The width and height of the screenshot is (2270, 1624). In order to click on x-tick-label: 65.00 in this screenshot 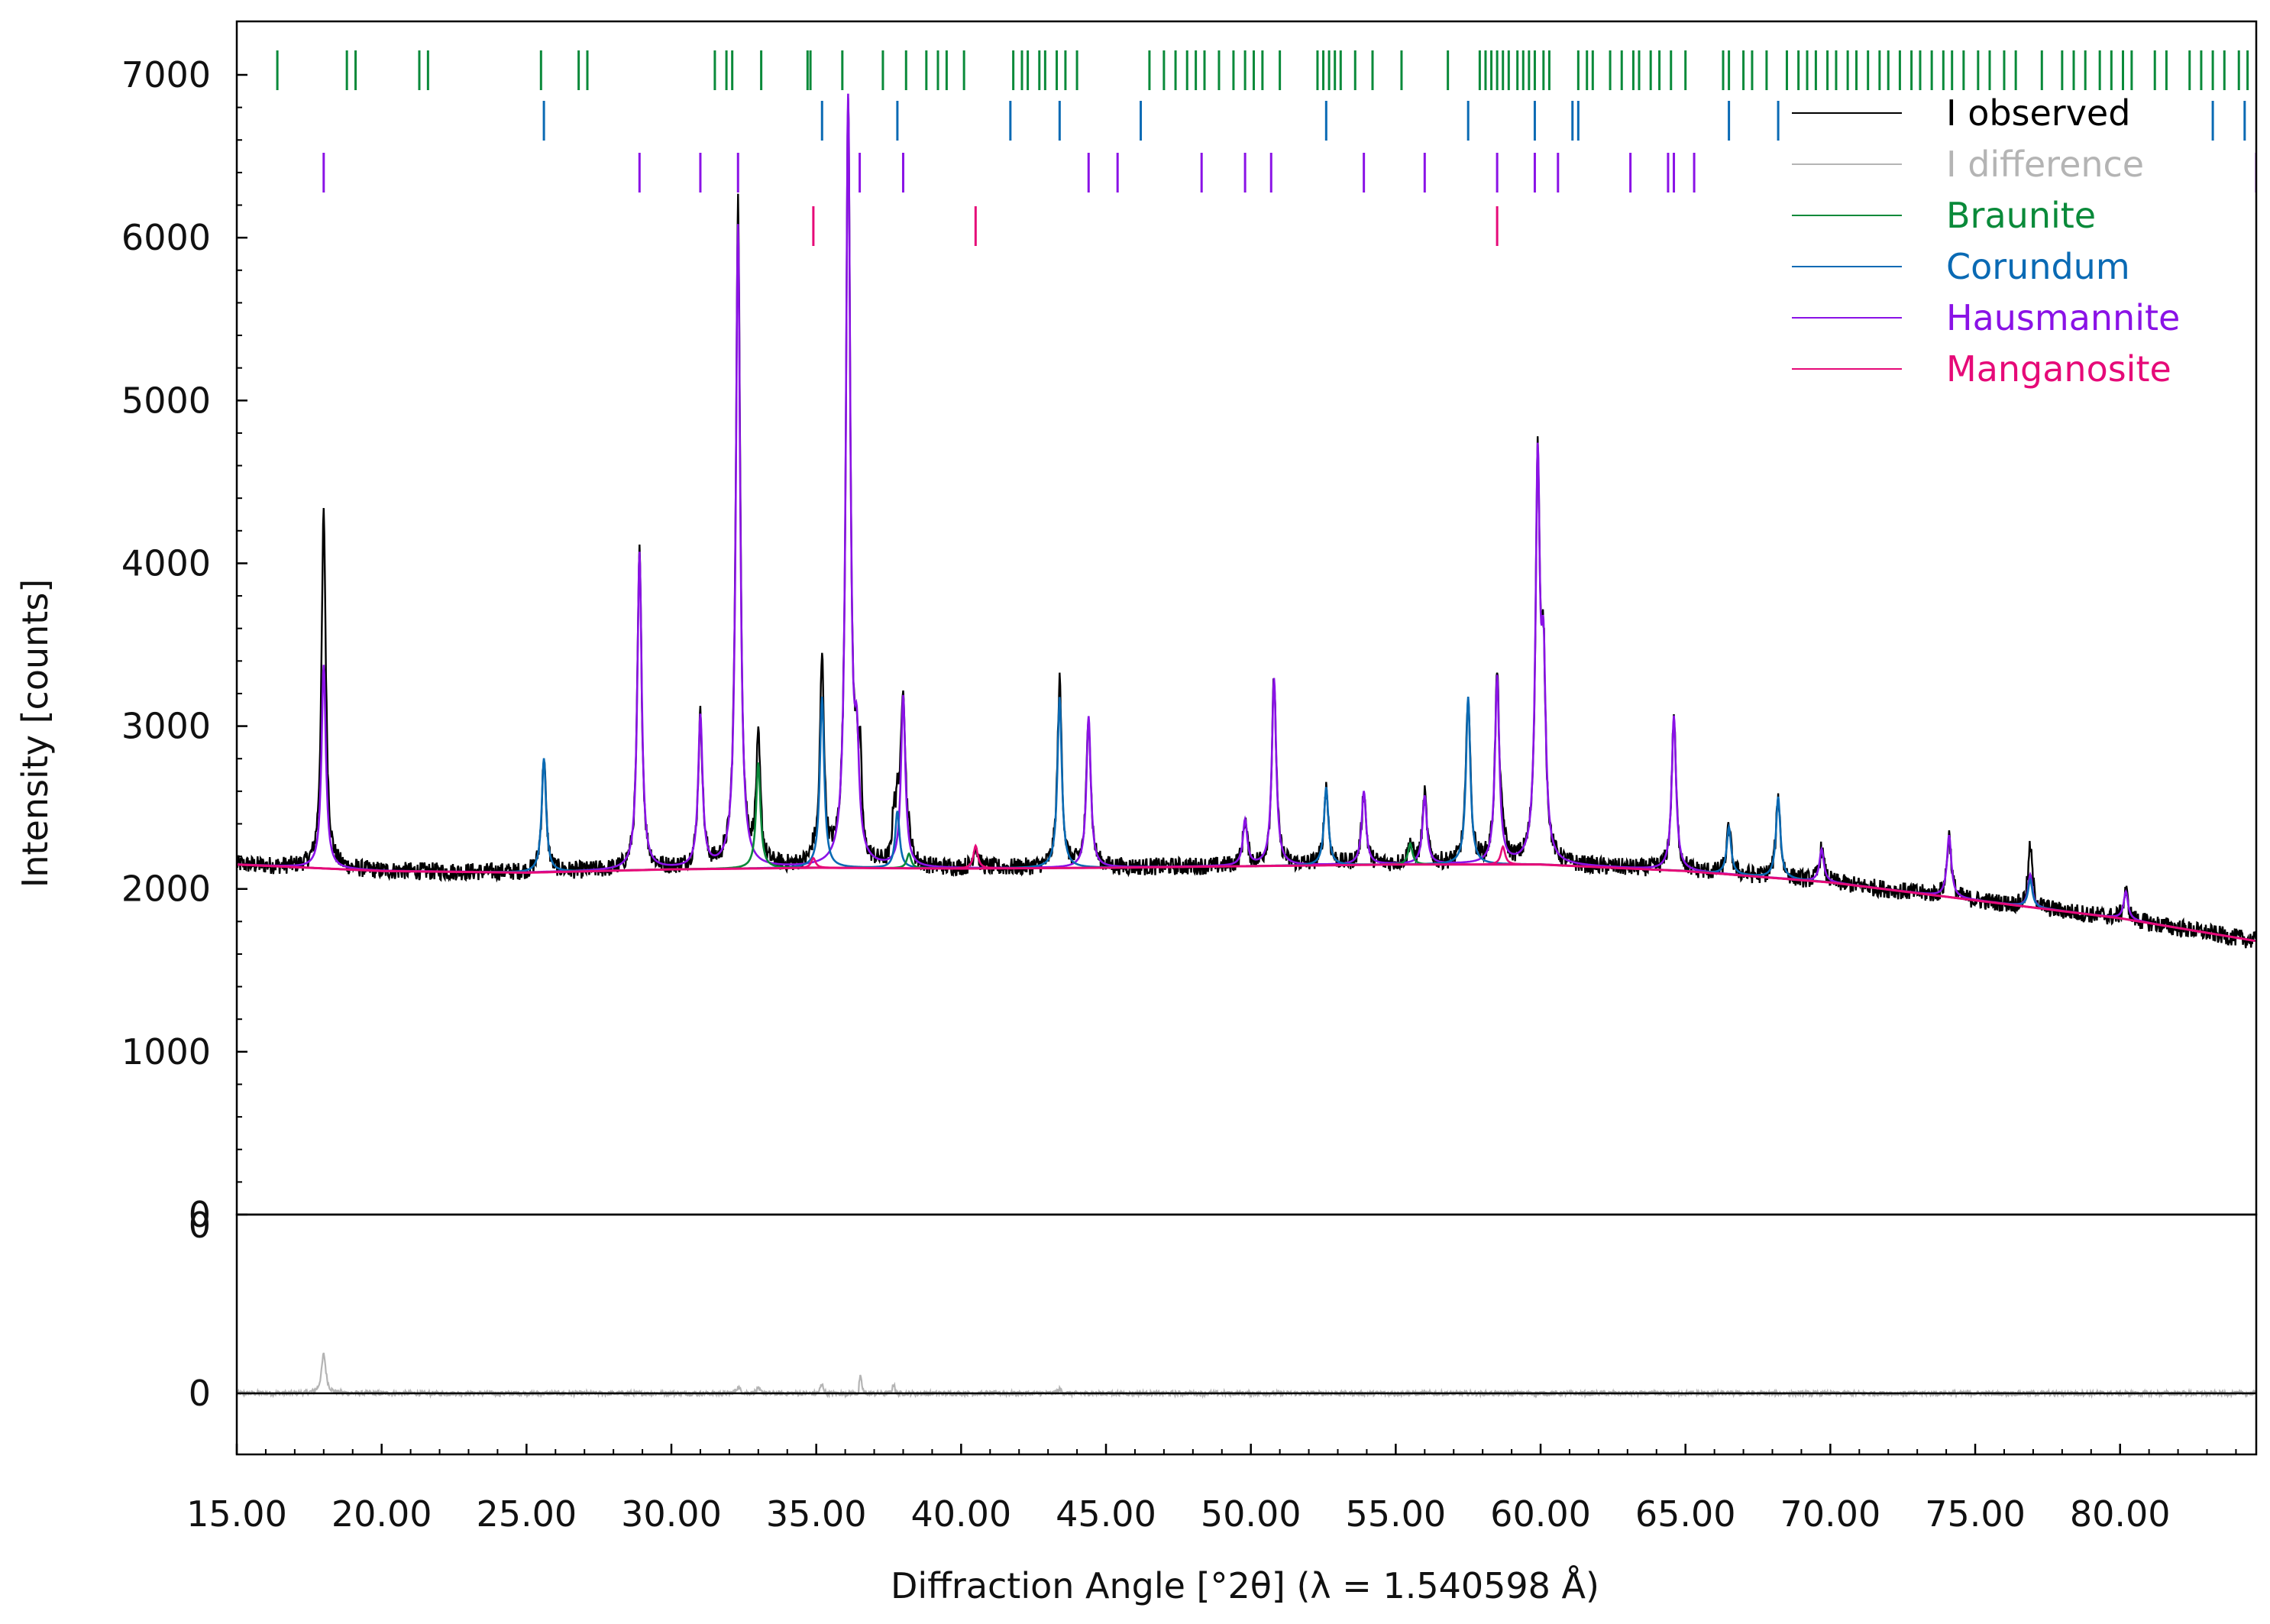, I will do `click(1685, 1514)`.